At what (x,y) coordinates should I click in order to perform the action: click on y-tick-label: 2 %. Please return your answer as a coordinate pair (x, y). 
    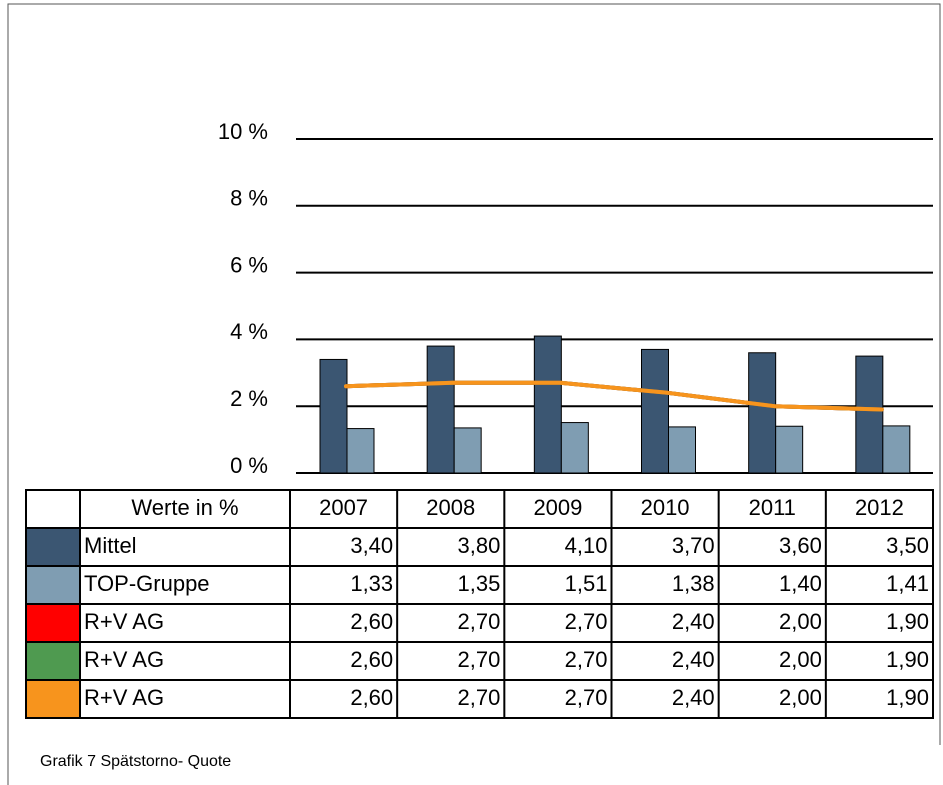
    Looking at the image, I should click on (249, 398).